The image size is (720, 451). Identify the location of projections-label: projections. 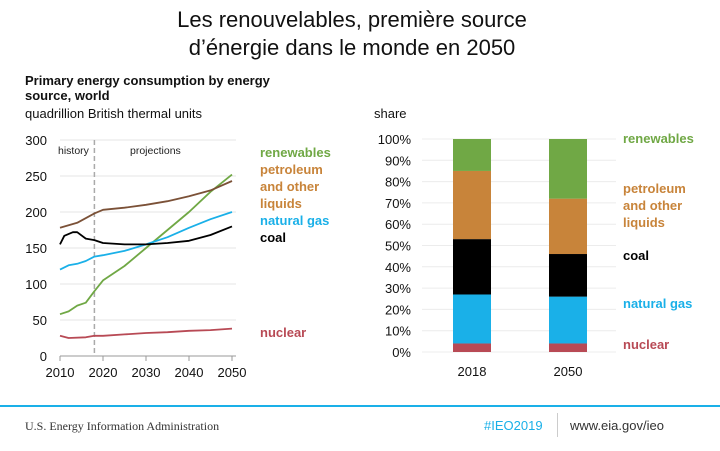
(155, 151).